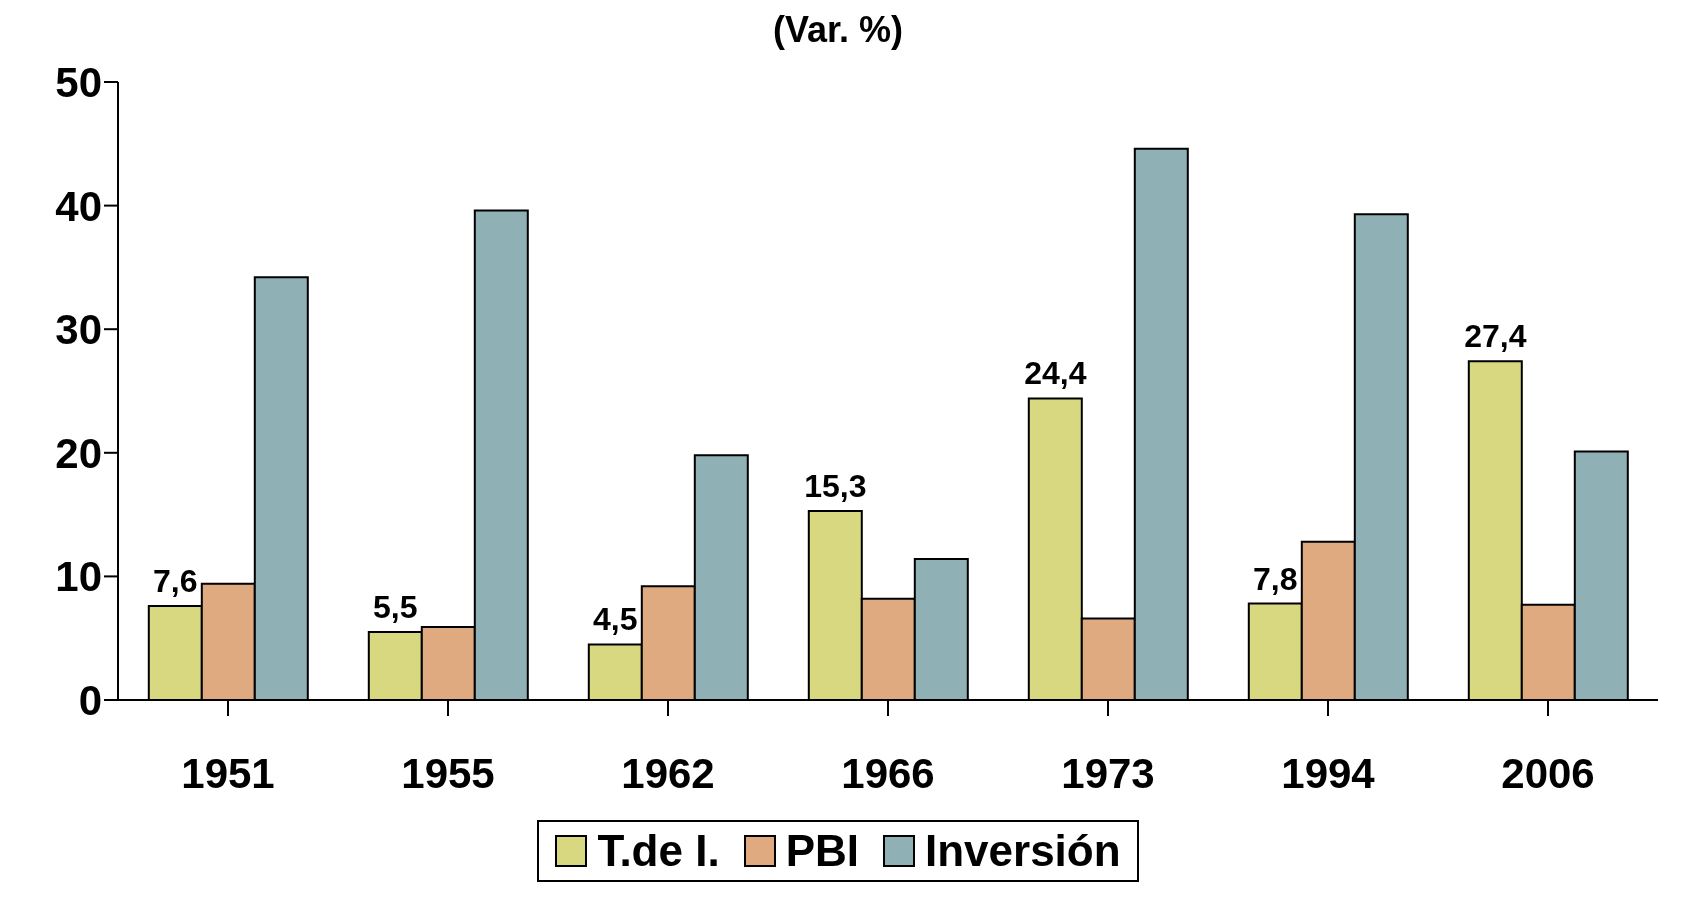  Describe the element at coordinates (228, 773) in the screenshot. I see `x-tick-label: 1951` at that location.